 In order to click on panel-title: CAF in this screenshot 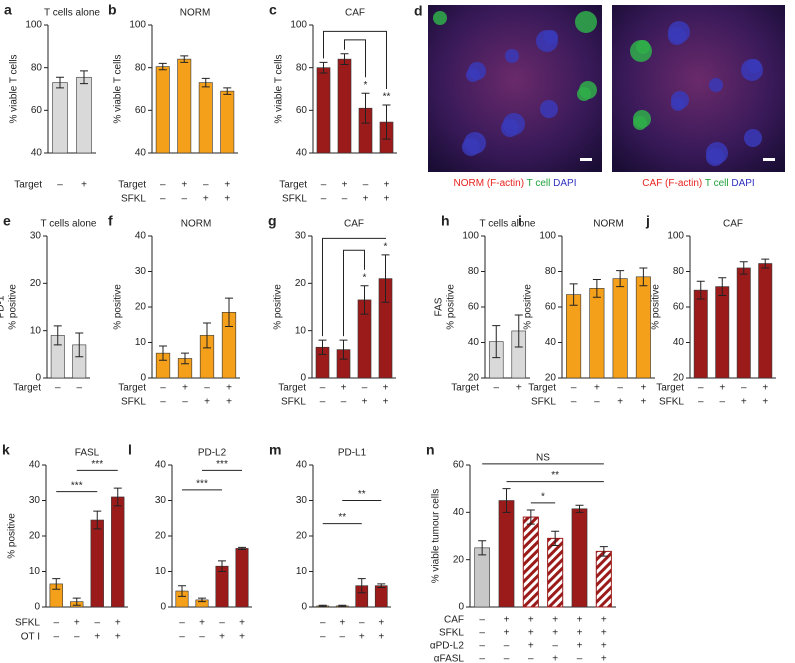, I will do `click(733, 224)`.